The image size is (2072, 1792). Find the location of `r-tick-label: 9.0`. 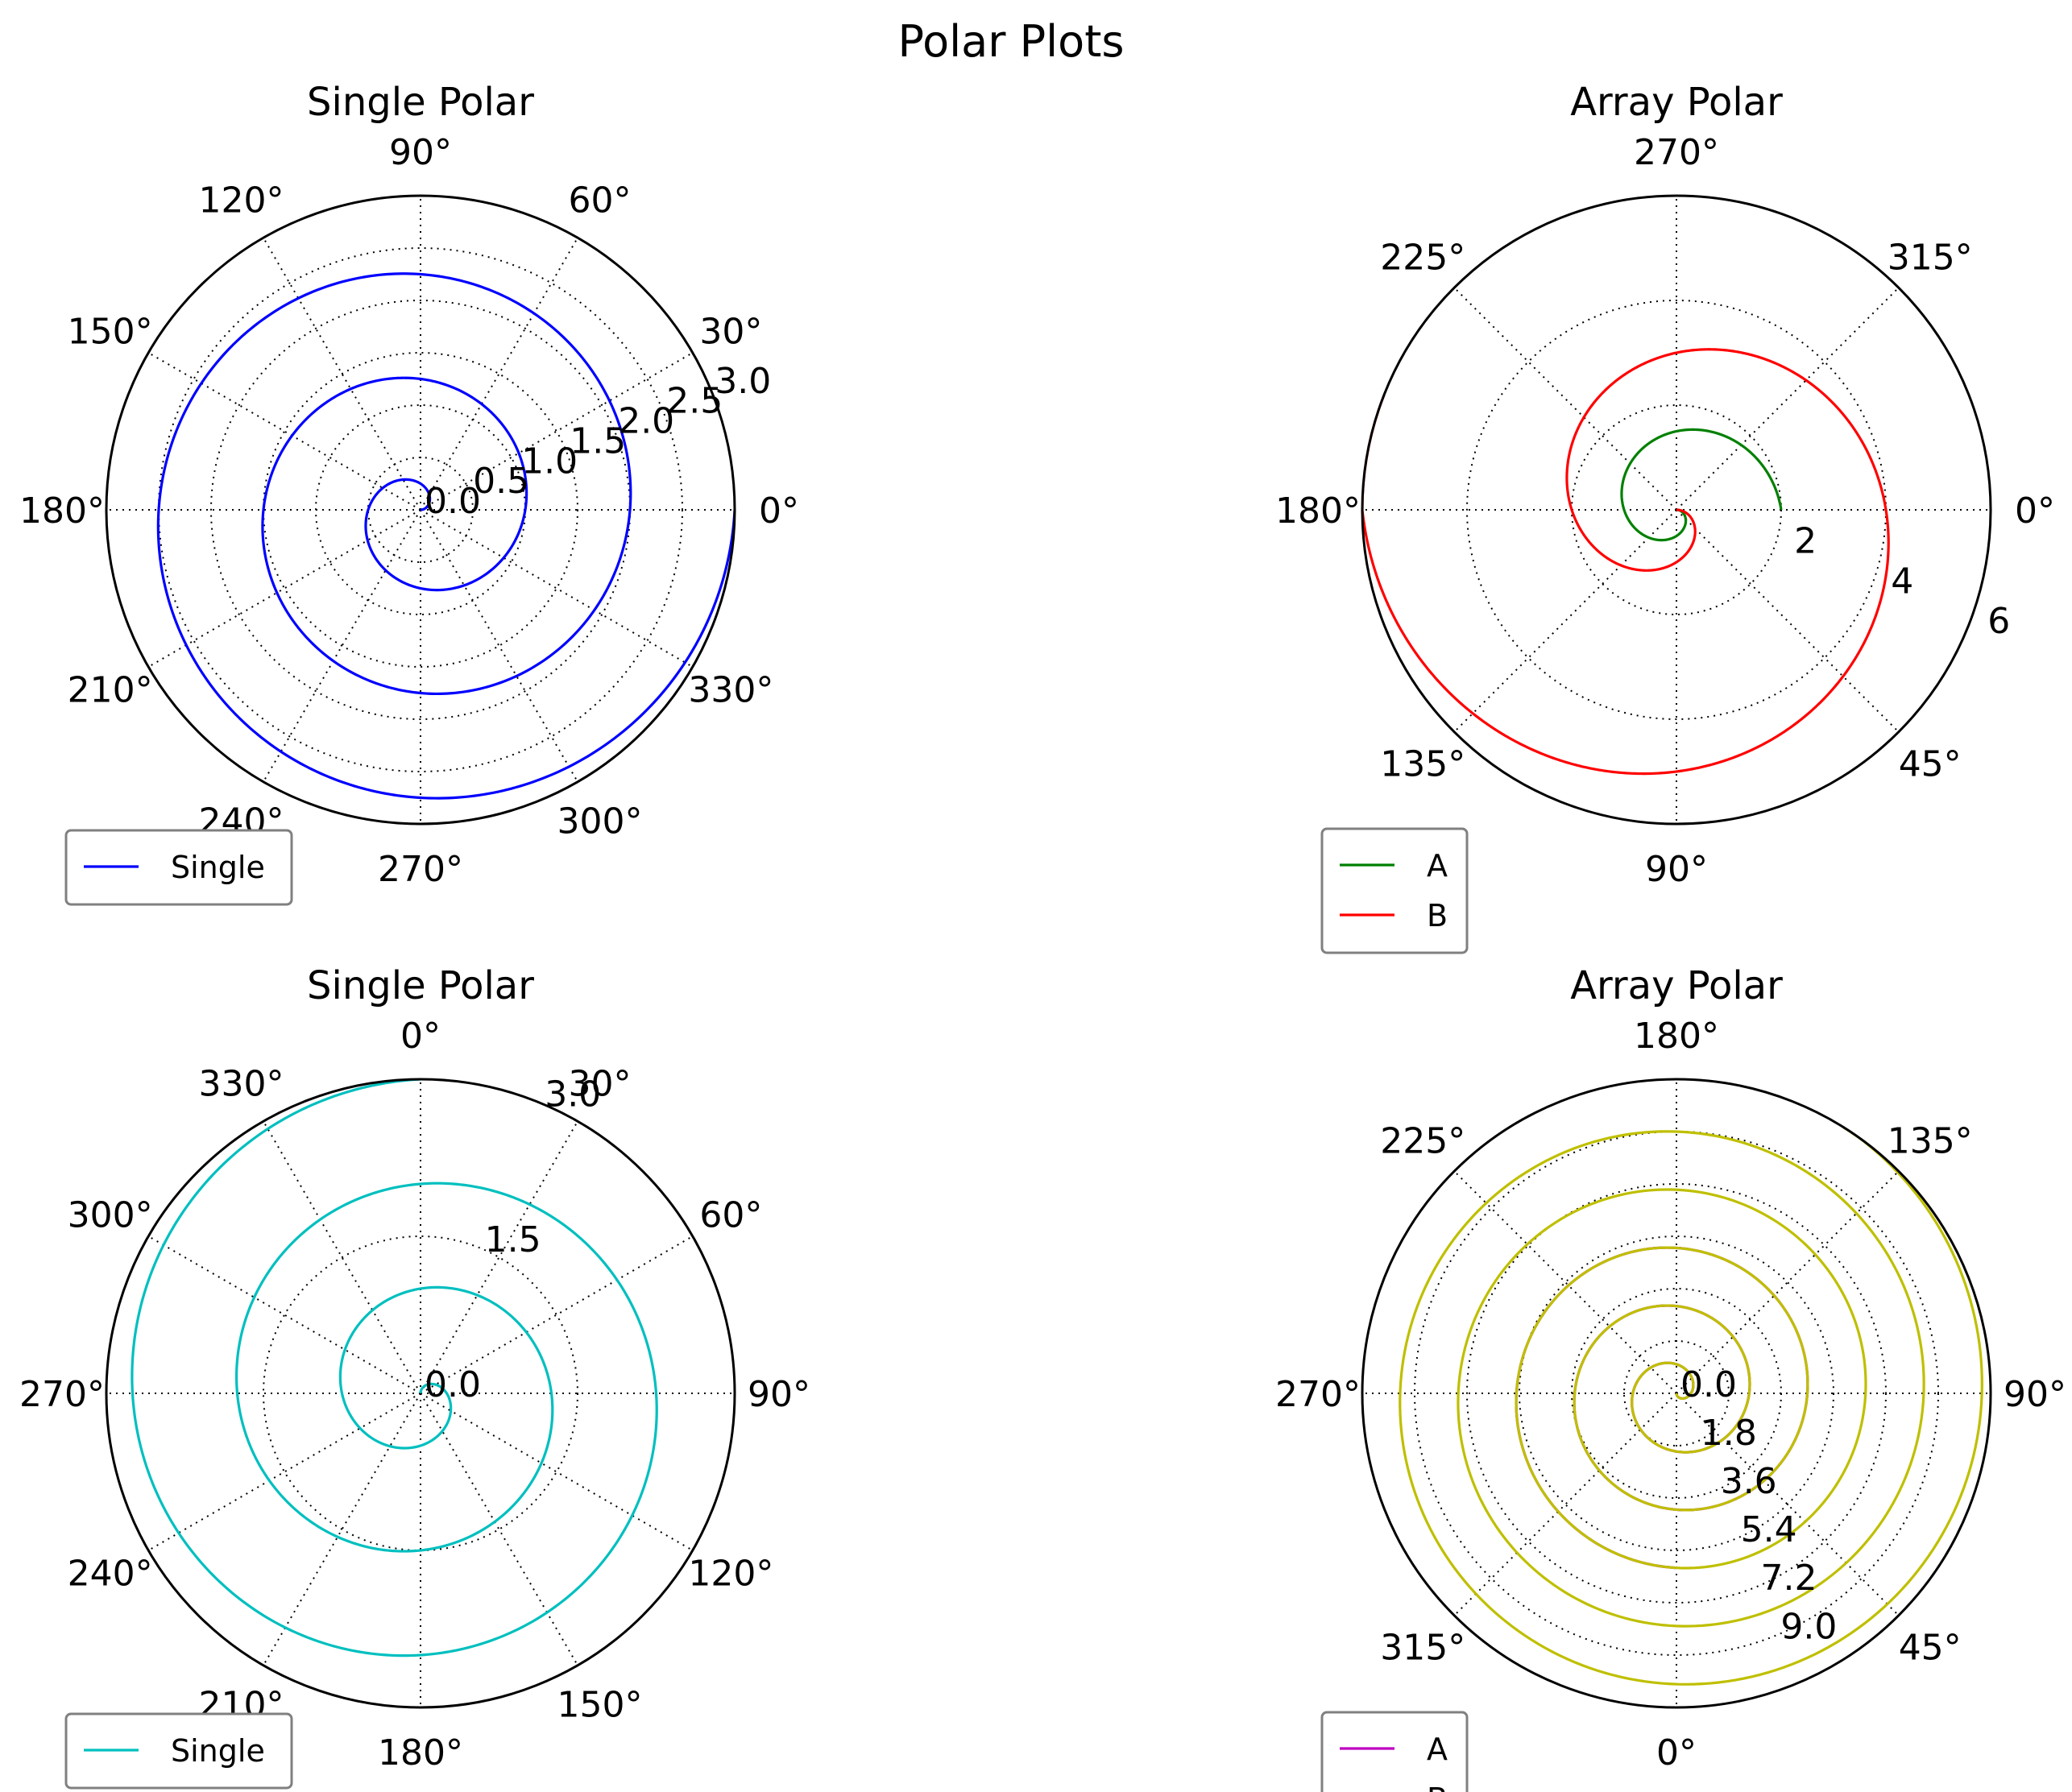

r-tick-label: 9.0 is located at coordinates (1809, 1626).